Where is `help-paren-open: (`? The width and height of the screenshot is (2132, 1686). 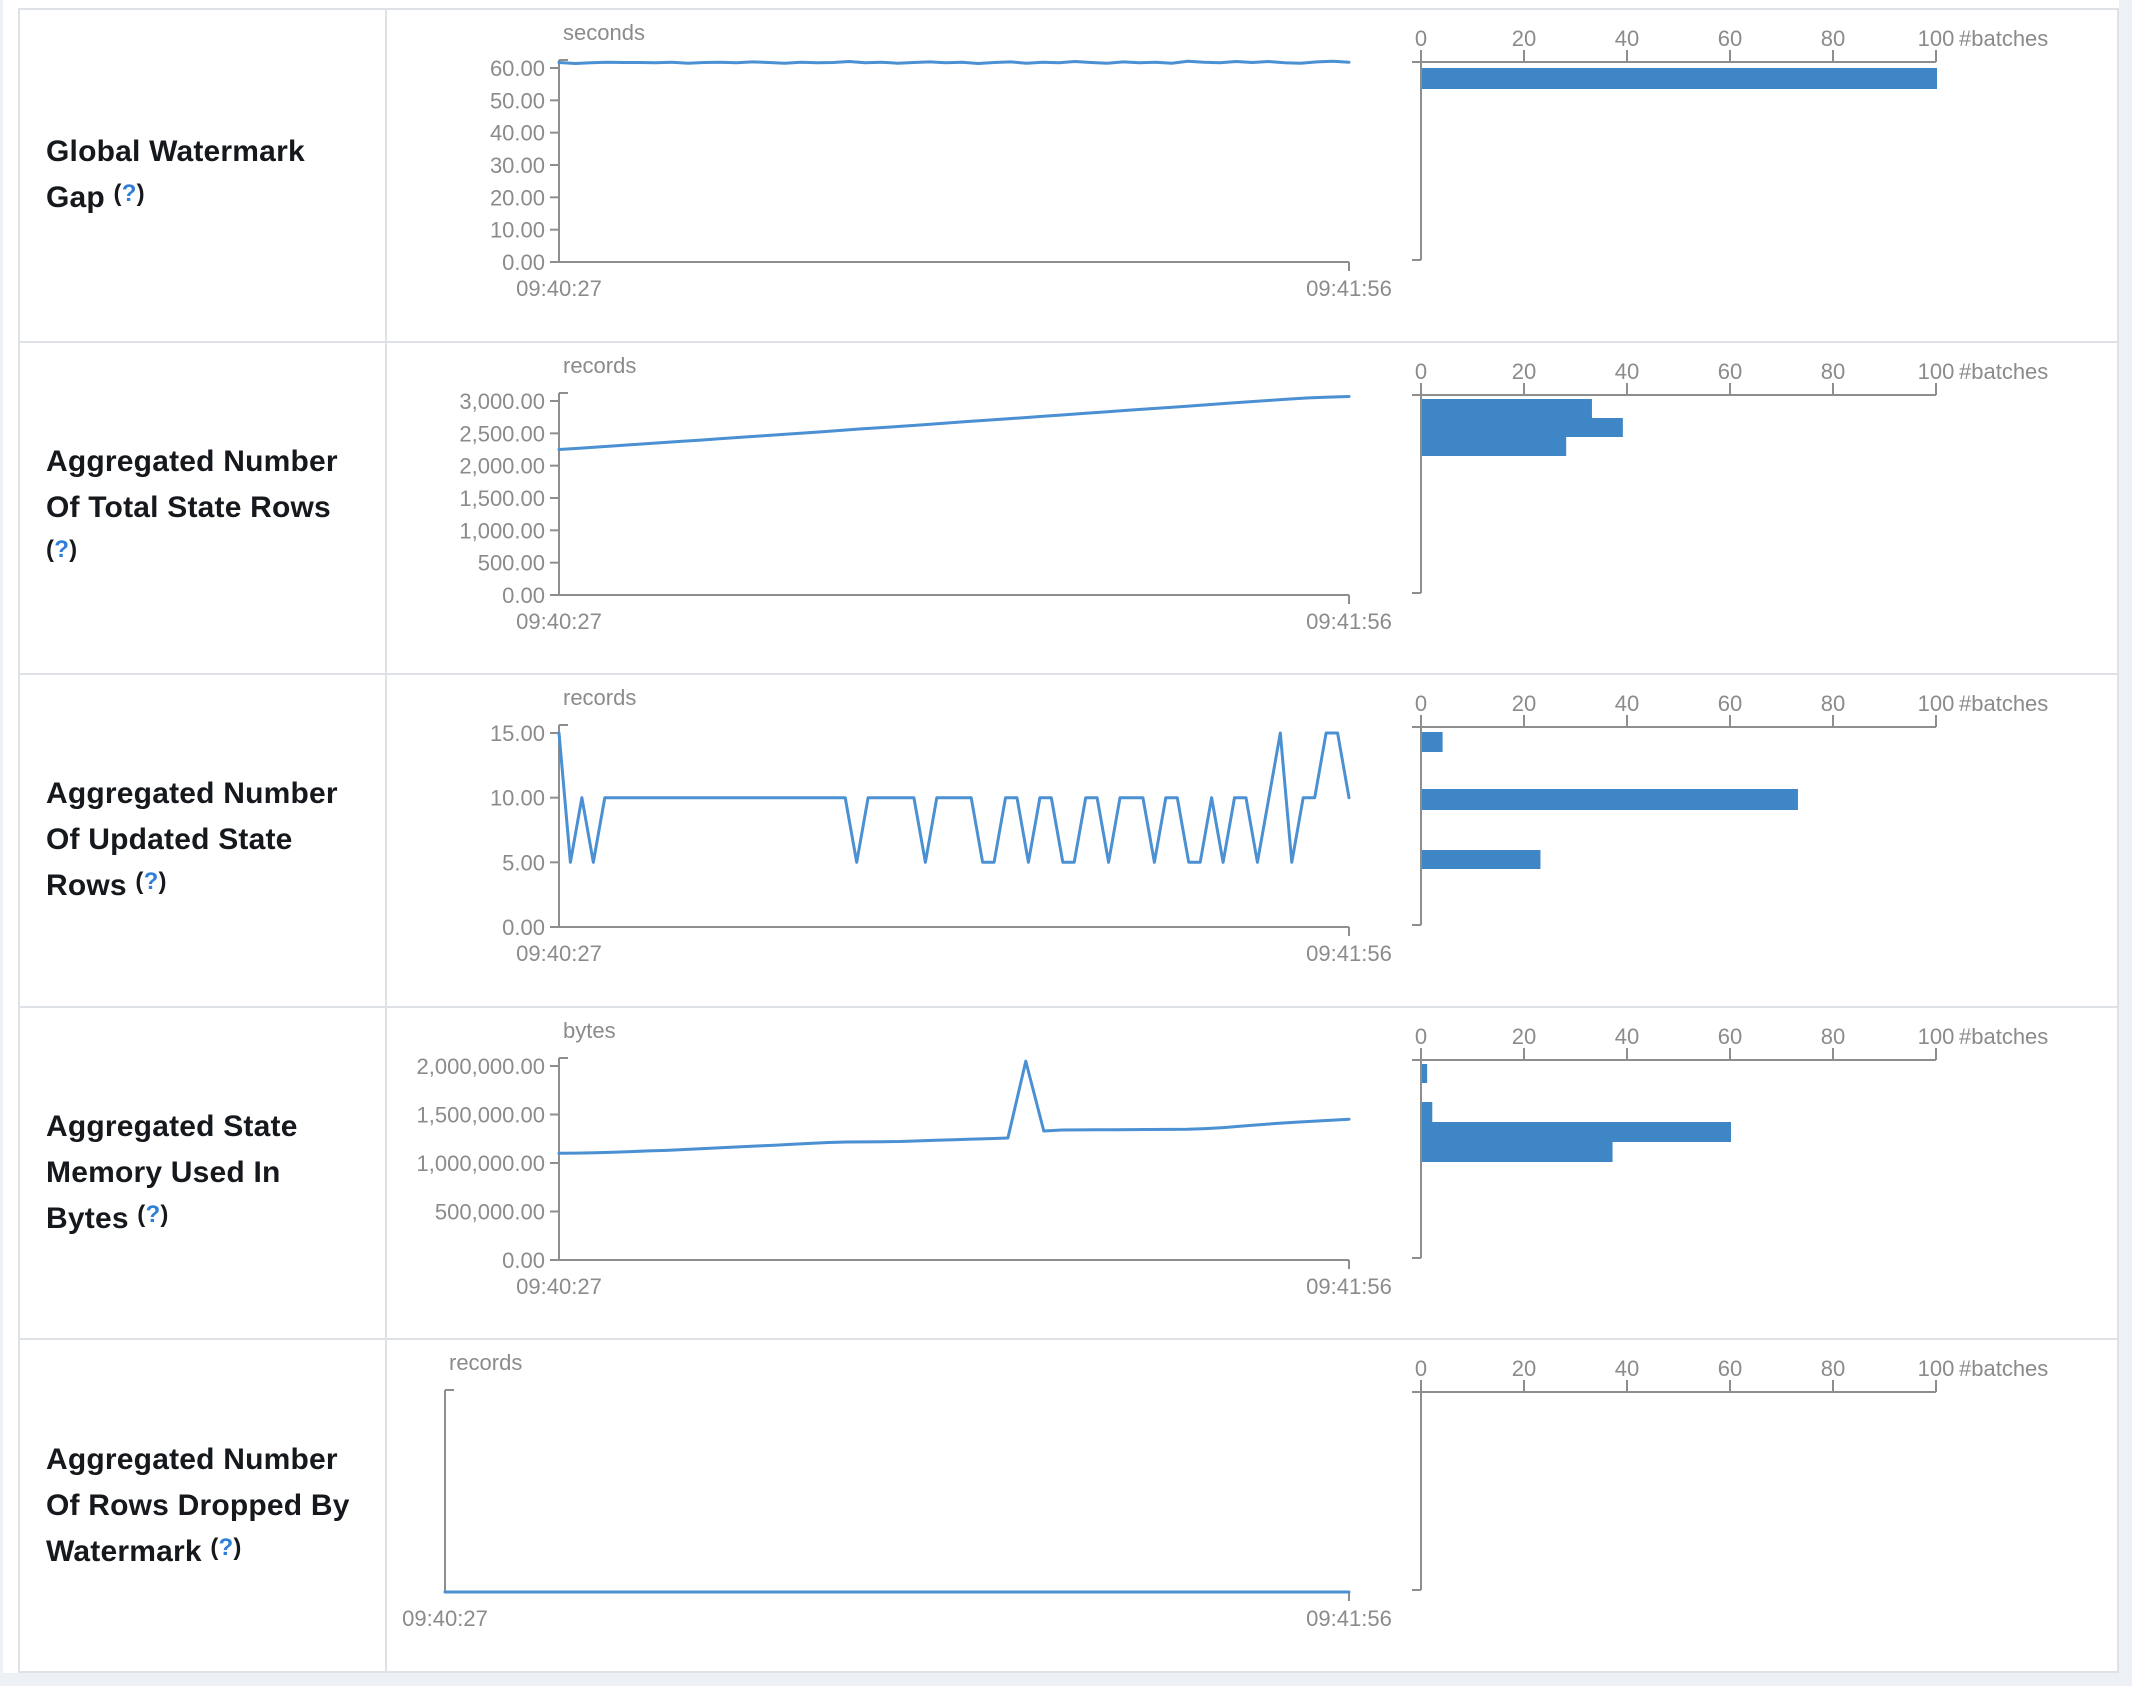
help-paren-open: ( is located at coordinates (117, 194).